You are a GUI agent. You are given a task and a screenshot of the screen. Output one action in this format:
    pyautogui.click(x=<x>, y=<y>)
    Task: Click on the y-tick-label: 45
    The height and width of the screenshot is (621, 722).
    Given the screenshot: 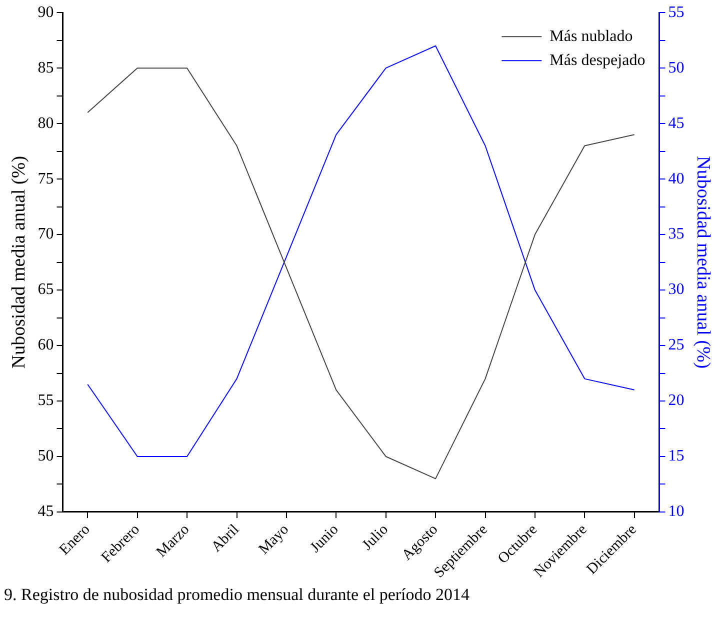 What is the action you would take?
    pyautogui.click(x=46, y=511)
    